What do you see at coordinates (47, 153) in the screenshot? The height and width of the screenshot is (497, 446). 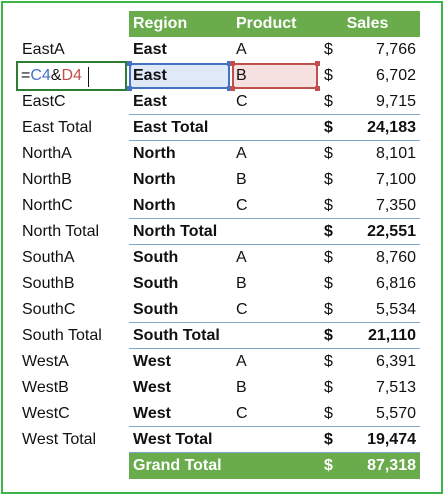 I see `key-cell: NorthA` at bounding box center [47, 153].